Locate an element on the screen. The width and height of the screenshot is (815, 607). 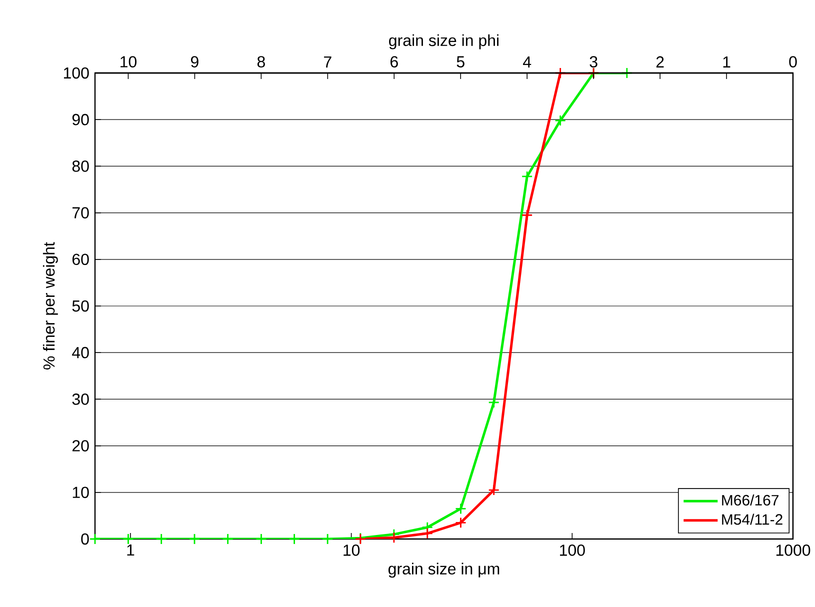
x-tick-label: 1 is located at coordinates (130, 550).